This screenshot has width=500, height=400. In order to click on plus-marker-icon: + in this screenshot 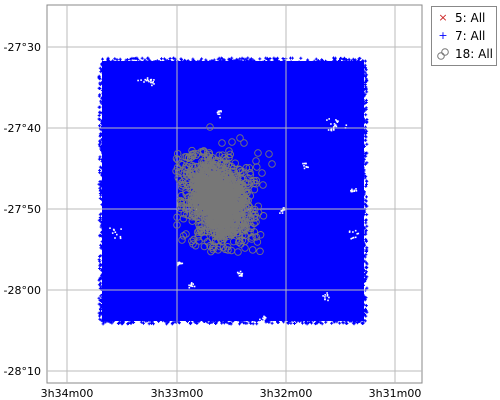, I will do `click(443, 35)`.